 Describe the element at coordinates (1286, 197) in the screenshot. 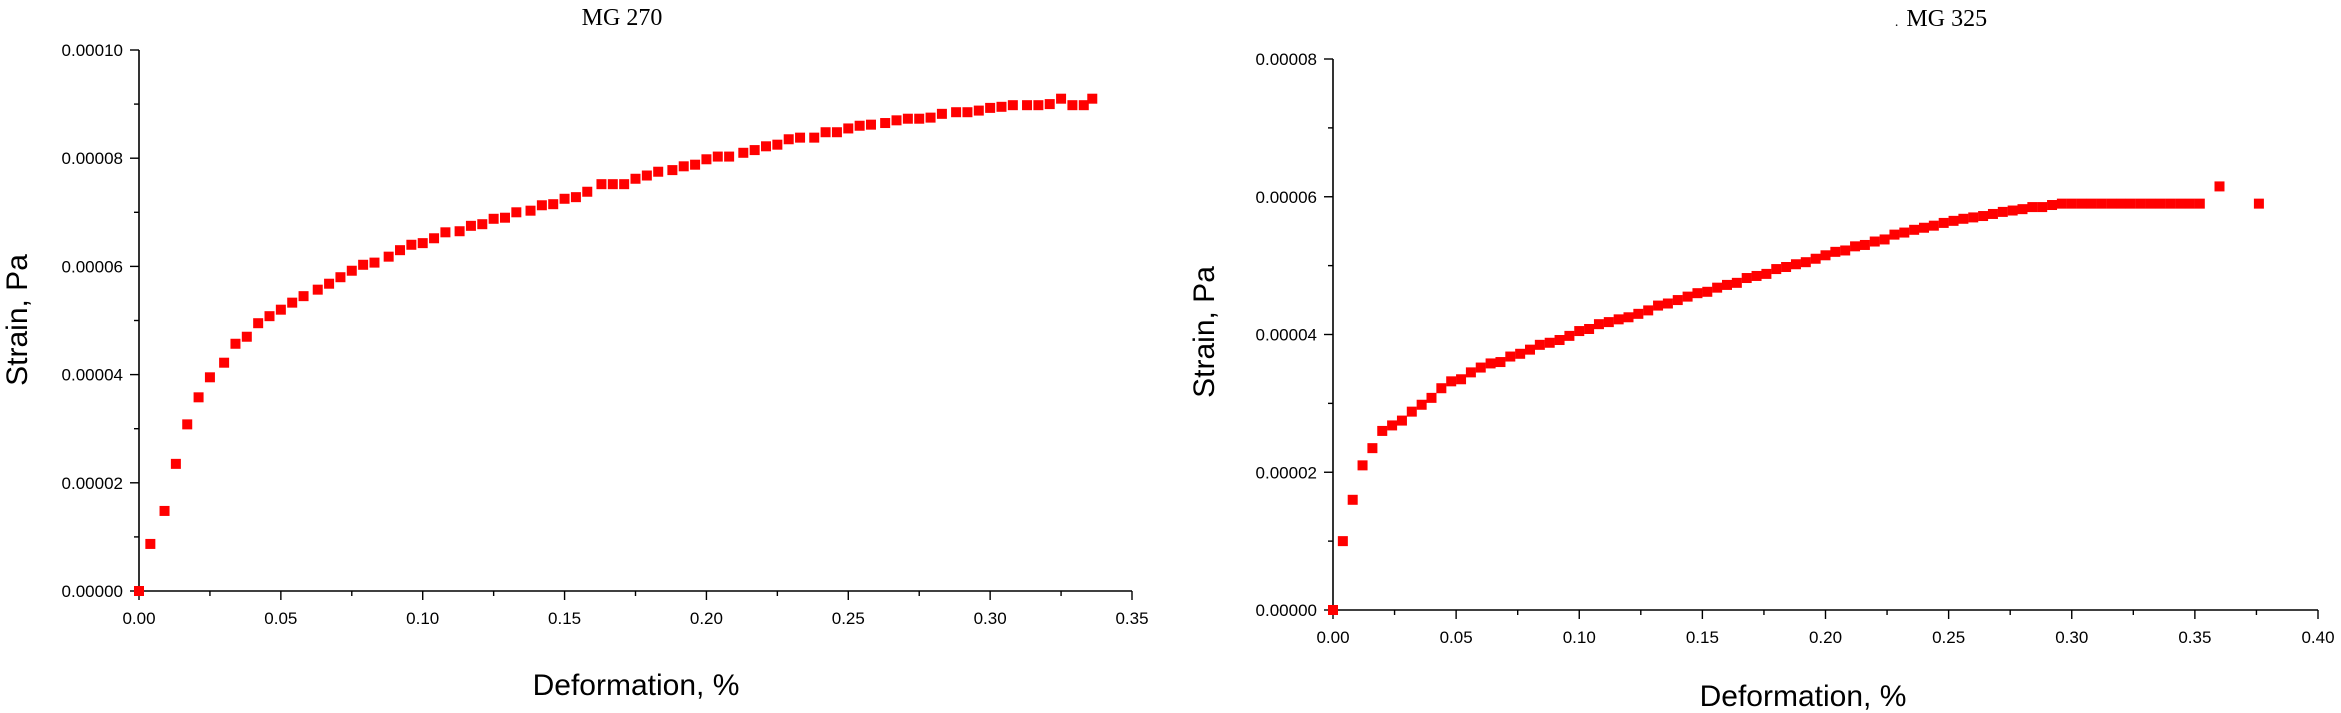

I see `y-tick-label: 0.00006` at that location.